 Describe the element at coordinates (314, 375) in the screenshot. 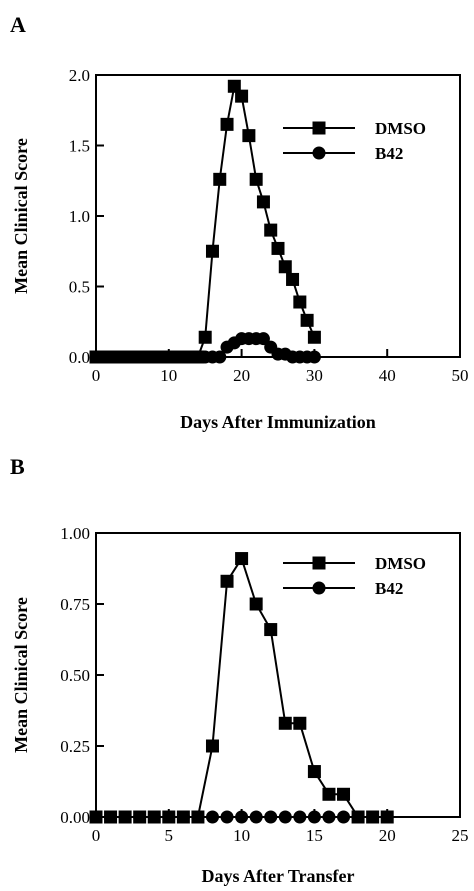

I see `x-tick-label: 30` at that location.